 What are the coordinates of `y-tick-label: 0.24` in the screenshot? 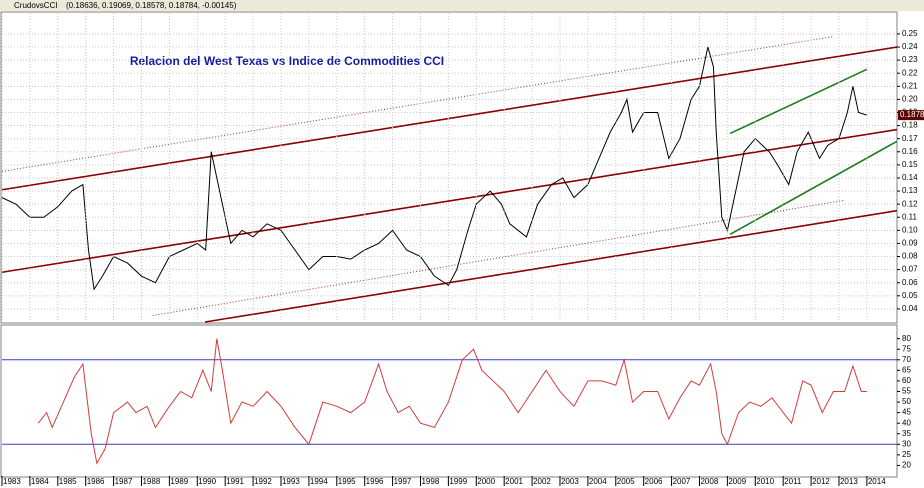 It's located at (910, 46).